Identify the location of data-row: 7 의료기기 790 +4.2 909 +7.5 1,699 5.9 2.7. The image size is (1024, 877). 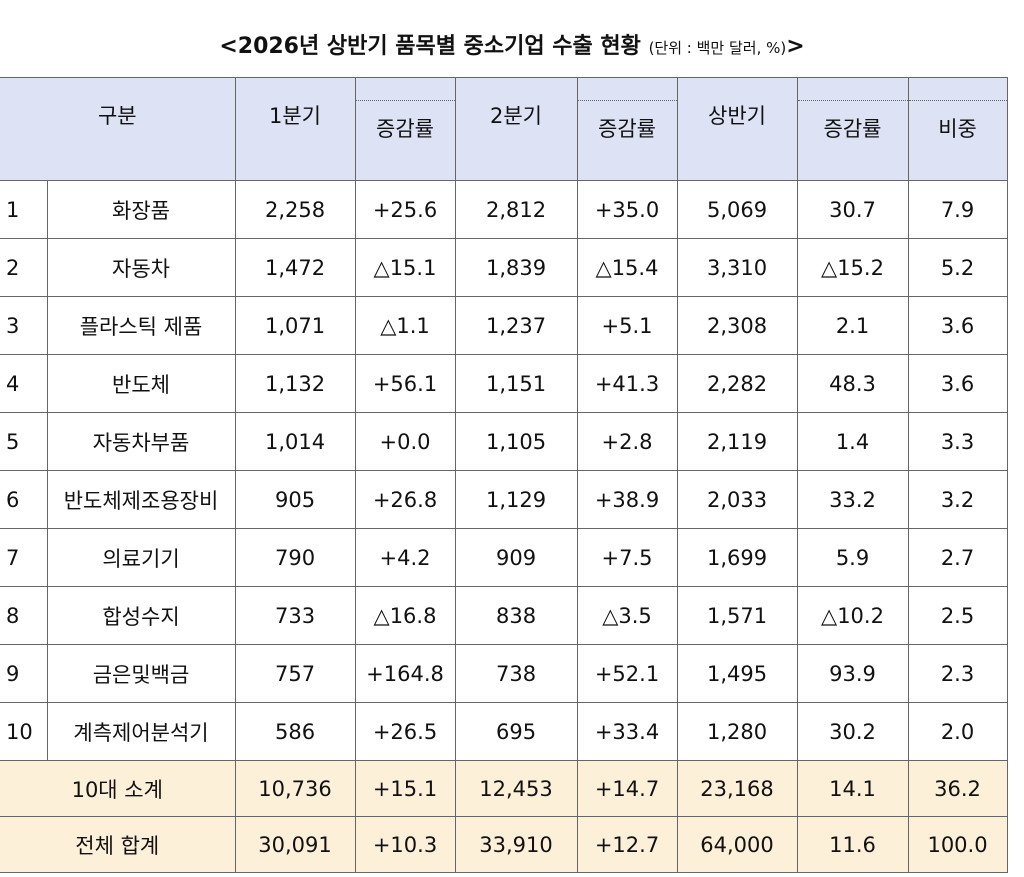
(504, 557).